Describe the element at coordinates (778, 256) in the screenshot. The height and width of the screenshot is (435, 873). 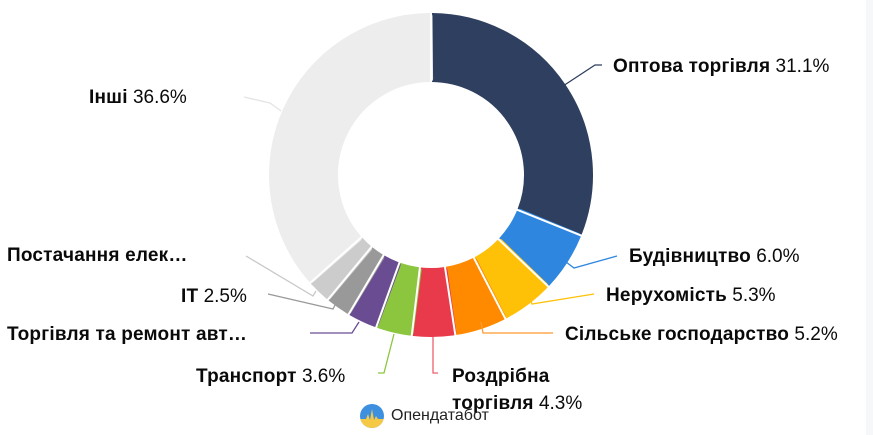
I see `label-percent: 6.0%` at that location.